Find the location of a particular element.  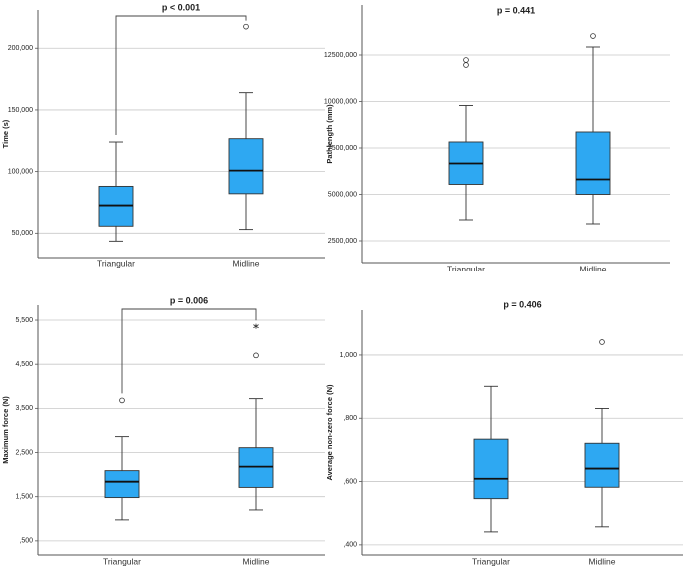

y-axis-label: Average non-zero force (N) is located at coordinates (329, 432).